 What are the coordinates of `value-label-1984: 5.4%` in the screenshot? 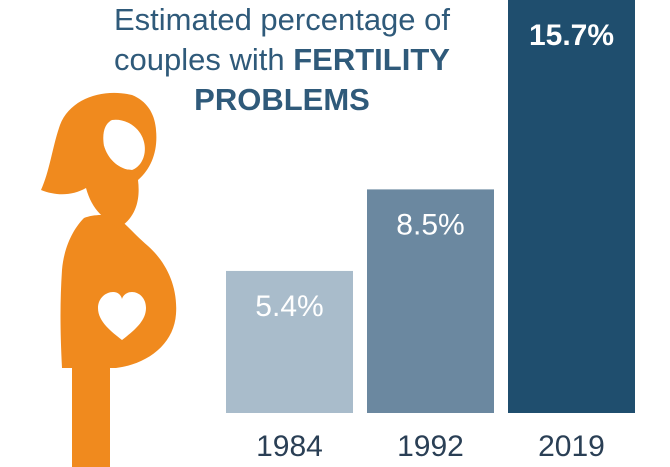 It's located at (289, 306).